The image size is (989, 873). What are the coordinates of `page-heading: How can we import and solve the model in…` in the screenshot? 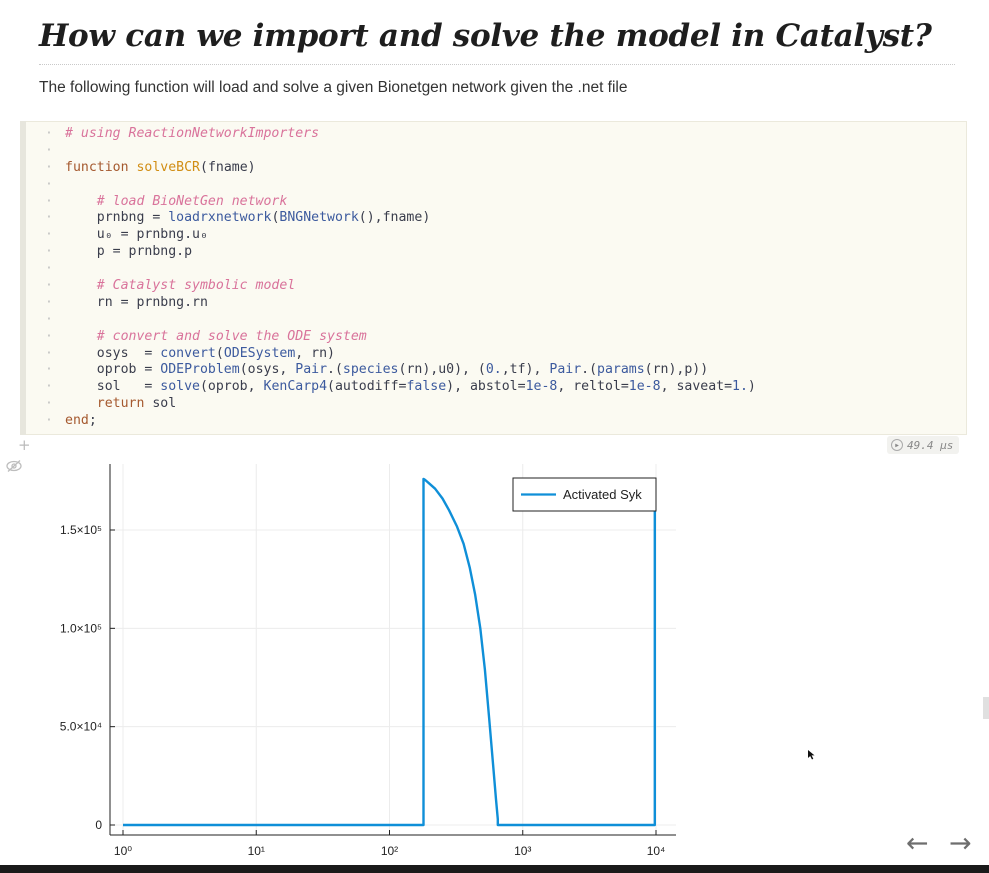 It's located at (485, 36).